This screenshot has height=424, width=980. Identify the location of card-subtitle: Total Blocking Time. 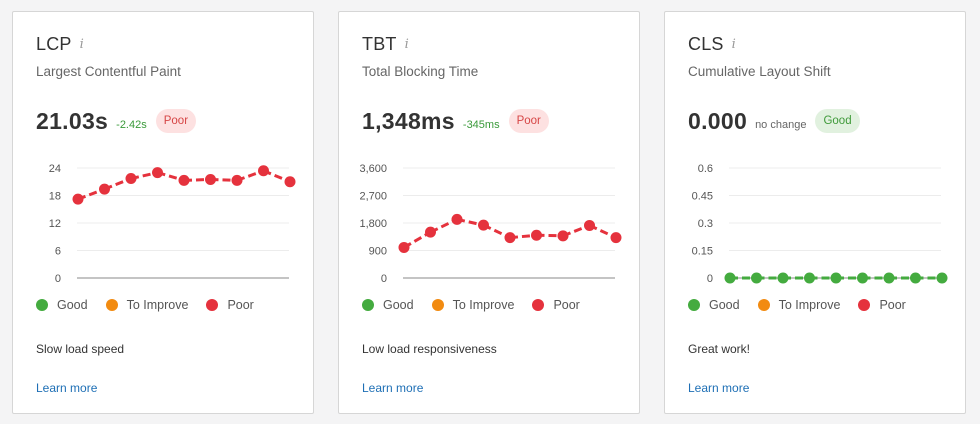
(420, 71).